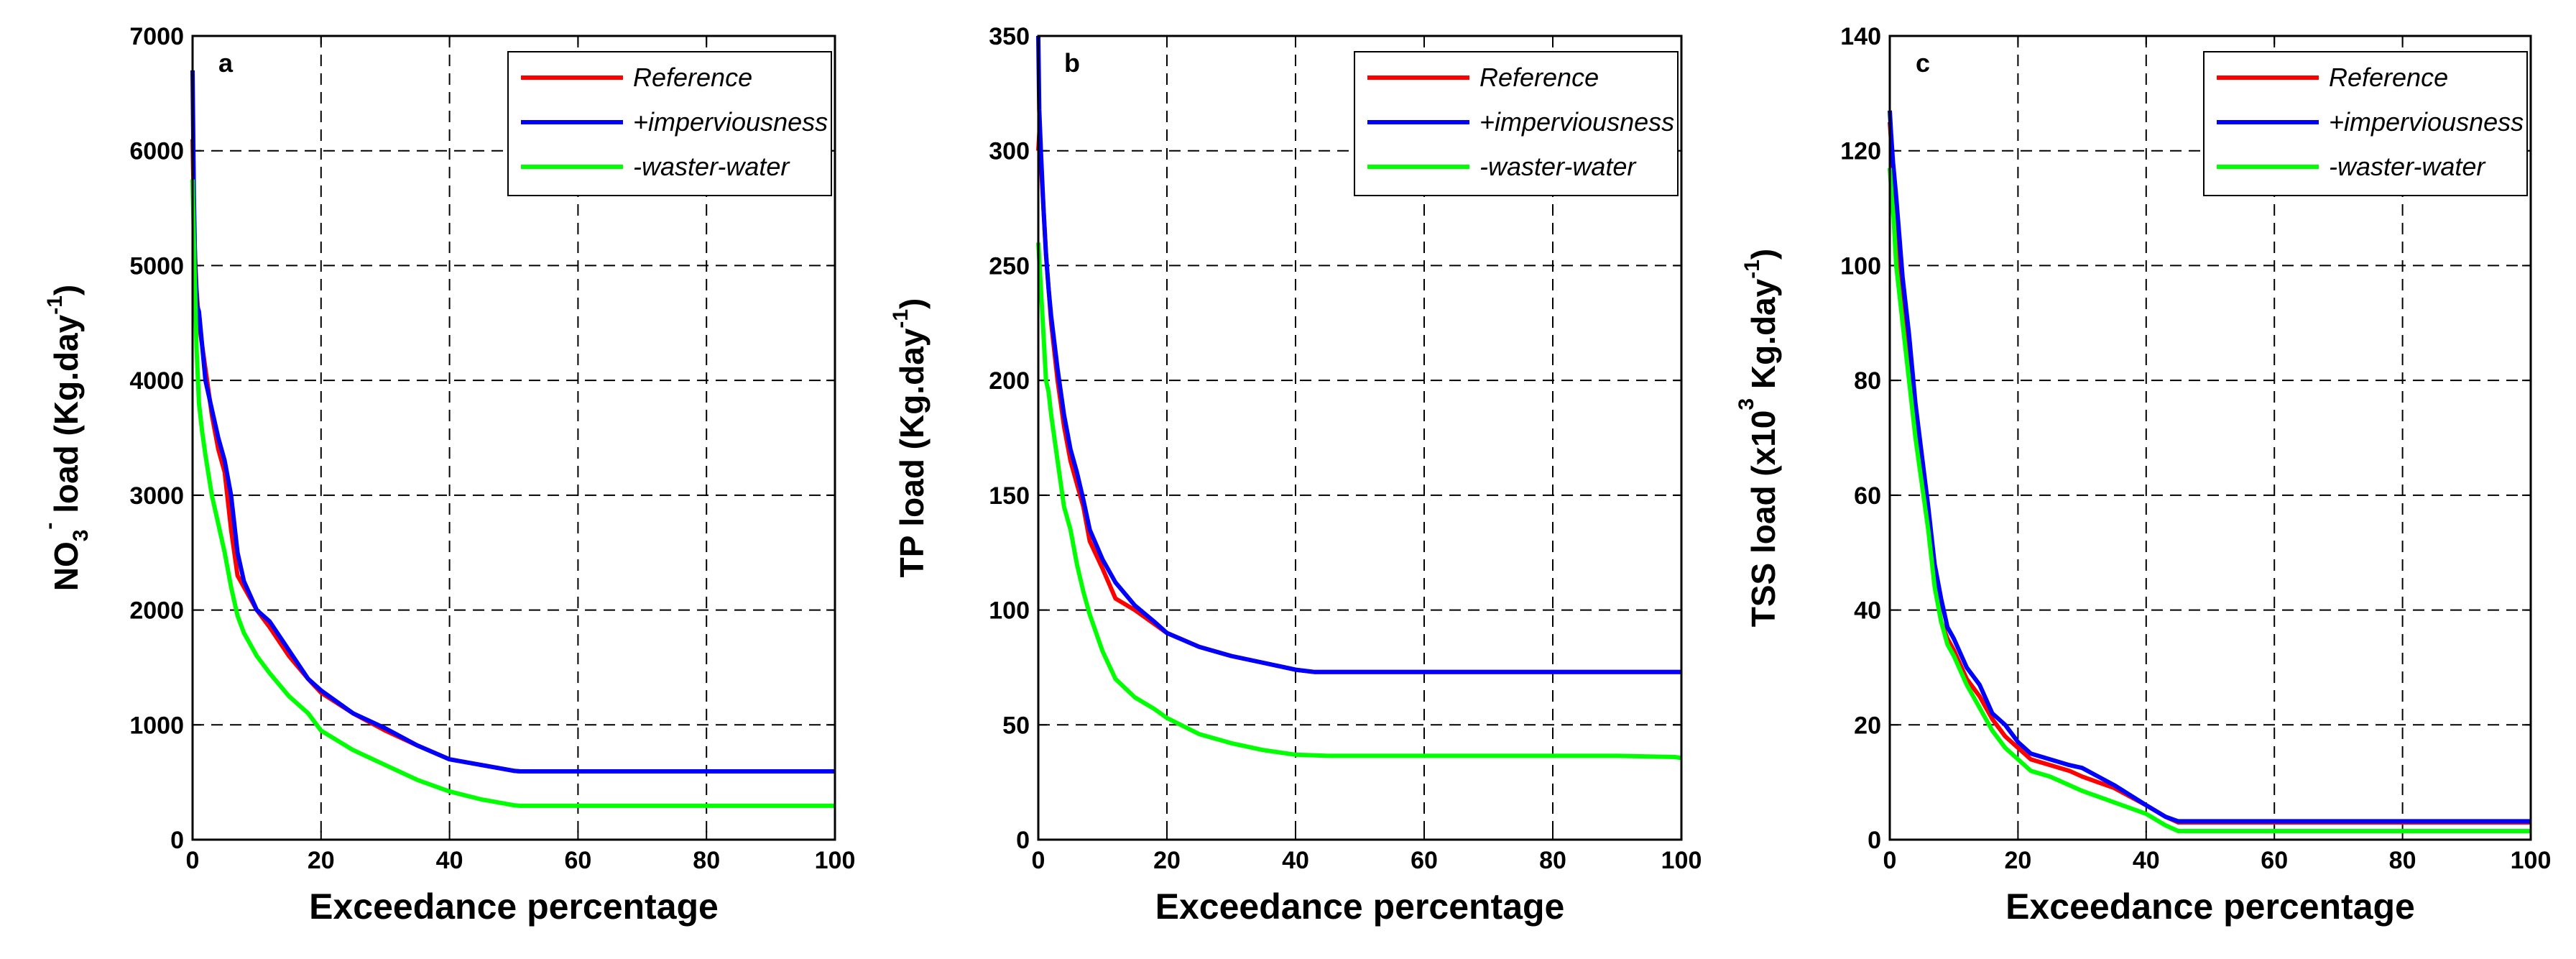 The image size is (2576, 959). I want to click on y-tick-label: 3000, so click(157, 496).